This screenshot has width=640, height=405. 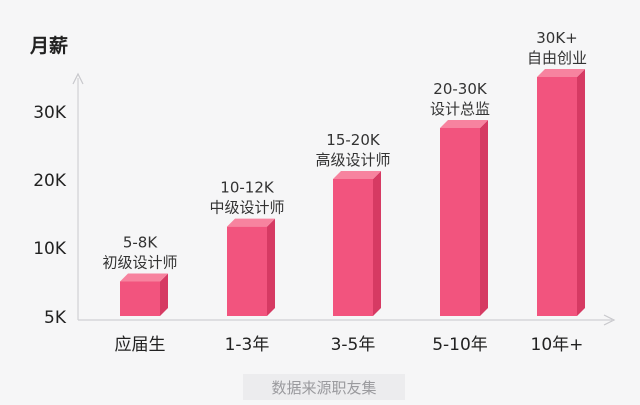 I want to click on y-axis-title: 月薪, so click(x=48, y=45).